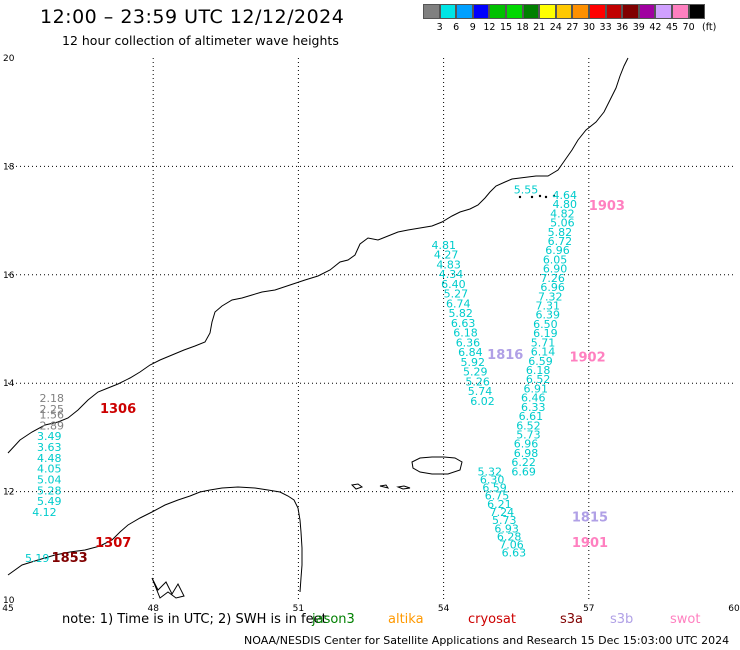  I want to click on wave-height-label: 5.71, so click(543, 342).